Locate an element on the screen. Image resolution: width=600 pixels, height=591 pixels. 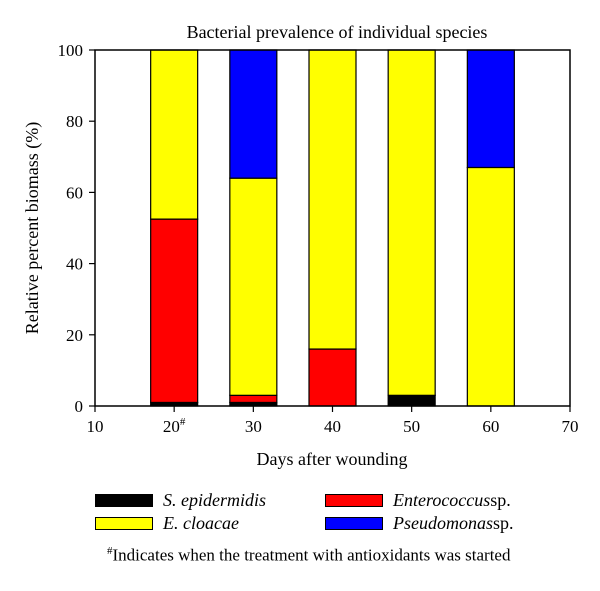
x-tick-label: 50 is located at coordinates (411, 426).